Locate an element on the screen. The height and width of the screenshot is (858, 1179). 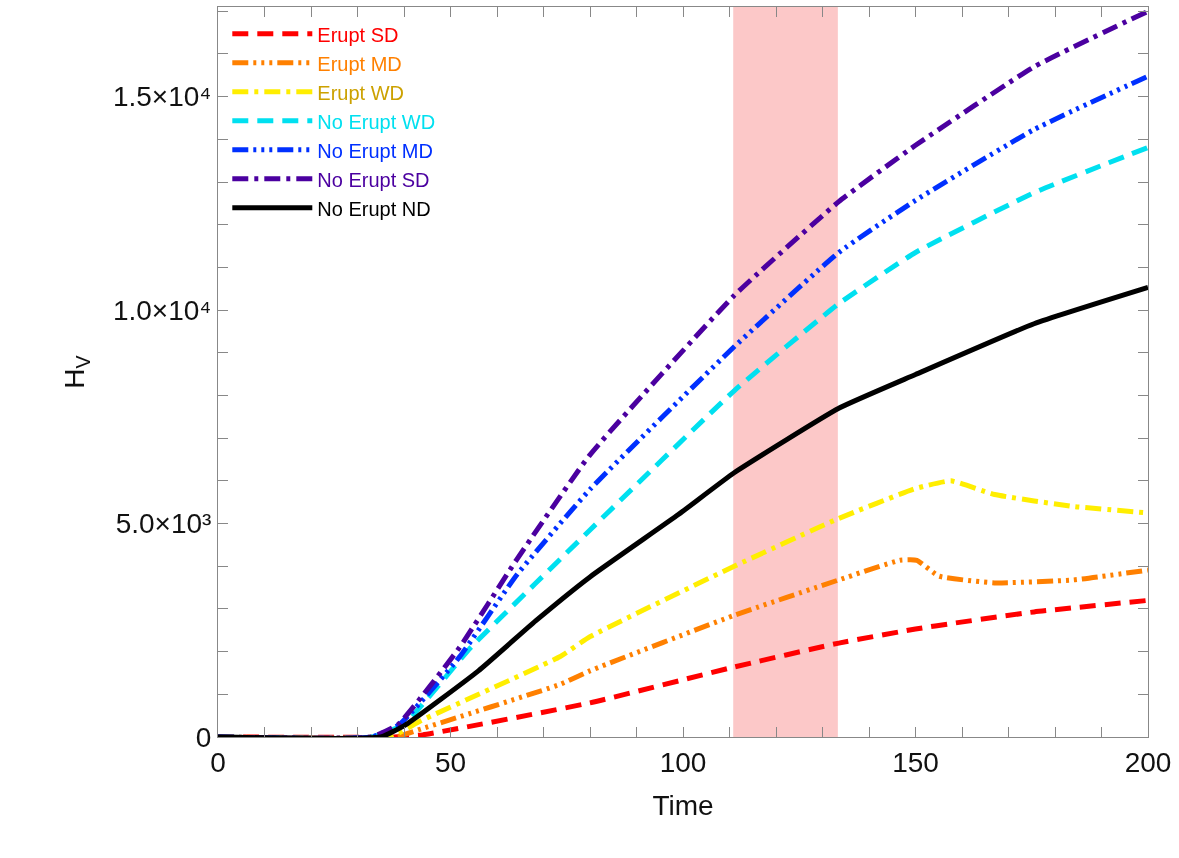
x-tick-label: 200 is located at coordinates (1148, 762).